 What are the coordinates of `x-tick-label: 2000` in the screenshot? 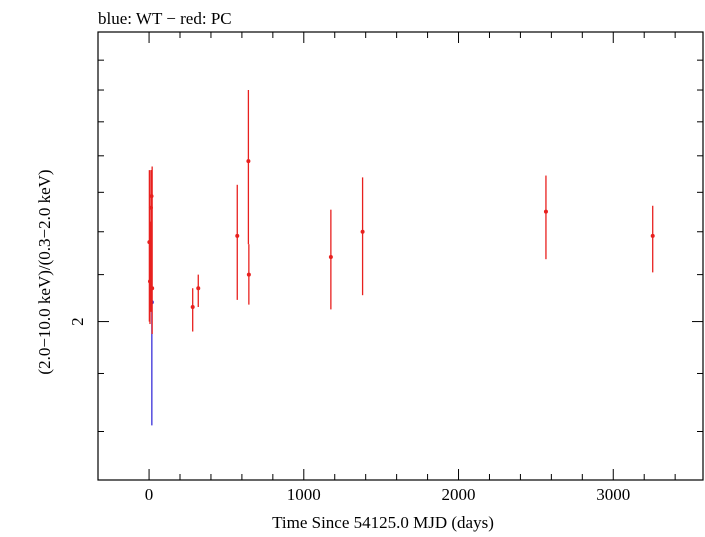 It's located at (459, 494).